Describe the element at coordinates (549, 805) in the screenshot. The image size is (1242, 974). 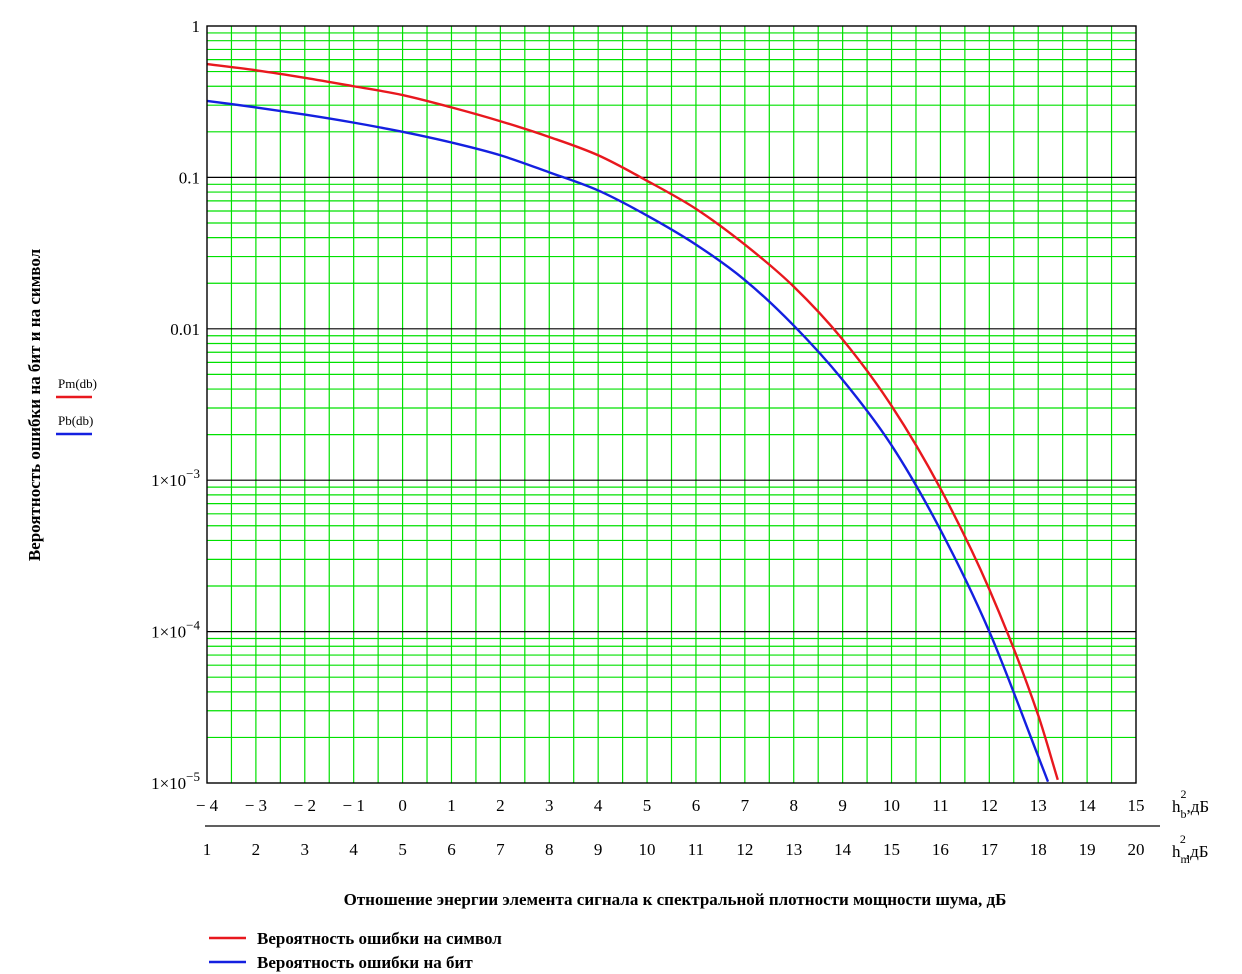
I see `x-tick-label-b: 3` at that location.